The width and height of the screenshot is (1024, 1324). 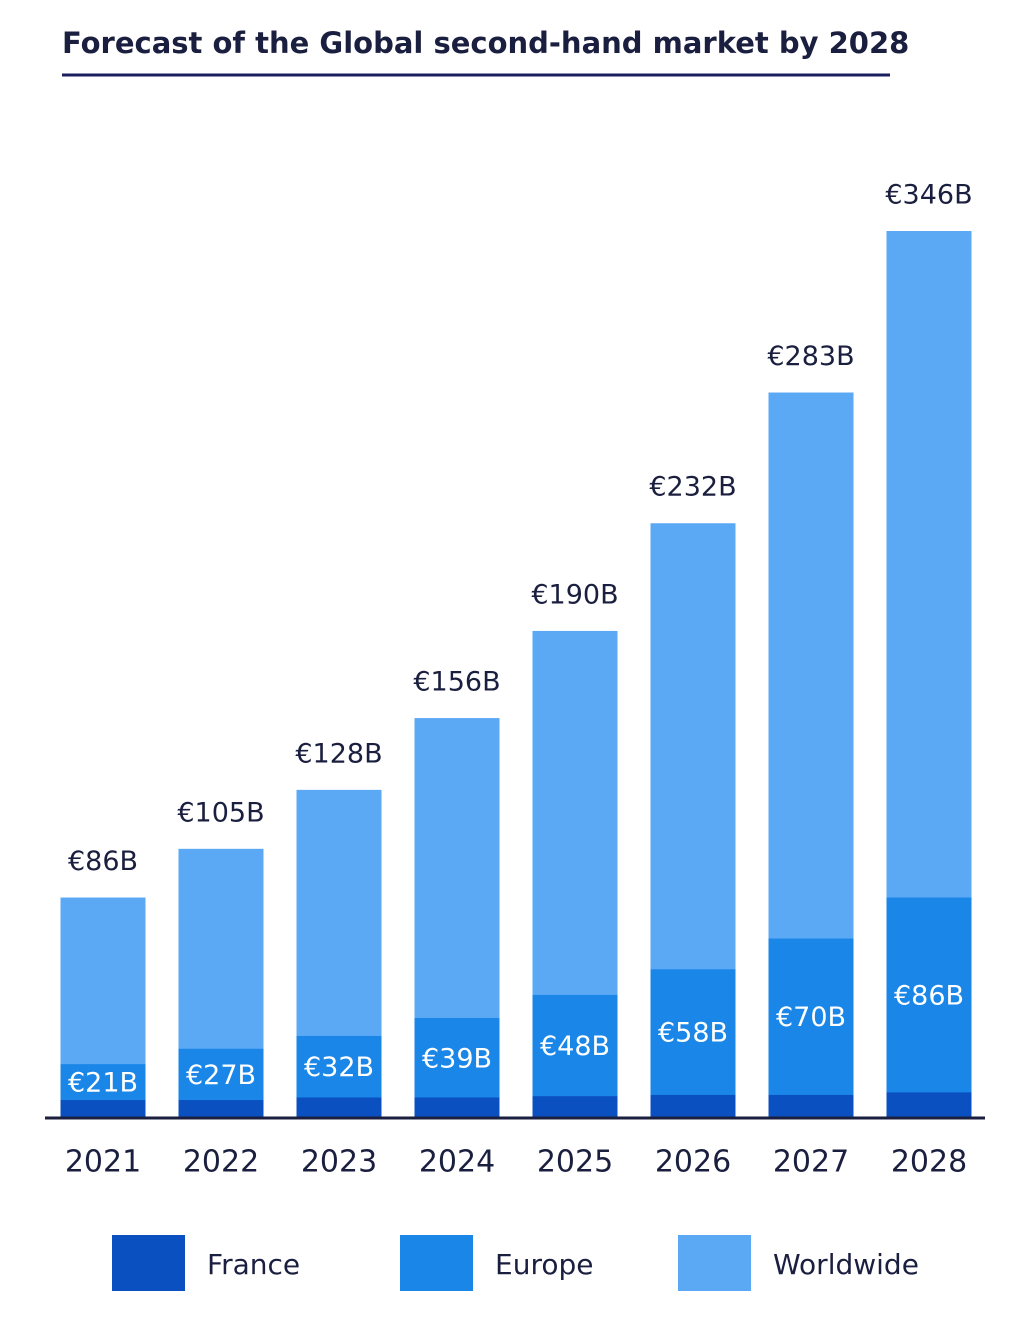 I want to click on europe-label: €39B, so click(x=457, y=1058).